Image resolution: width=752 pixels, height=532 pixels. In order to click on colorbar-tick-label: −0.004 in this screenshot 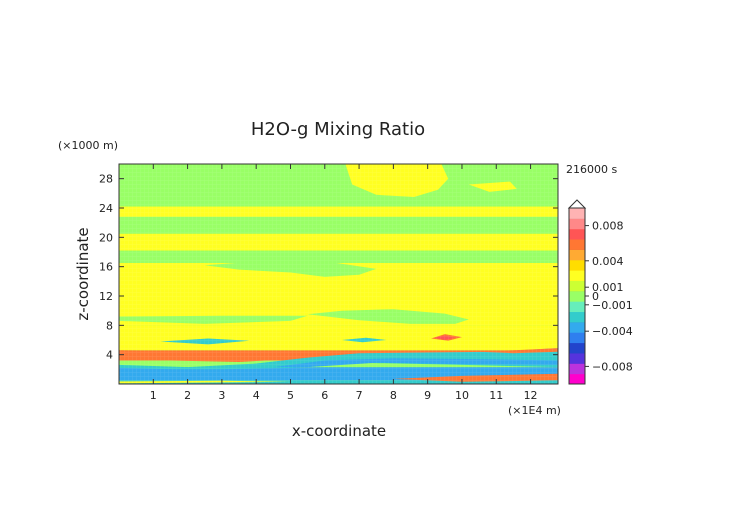, I will do `click(612, 331)`.